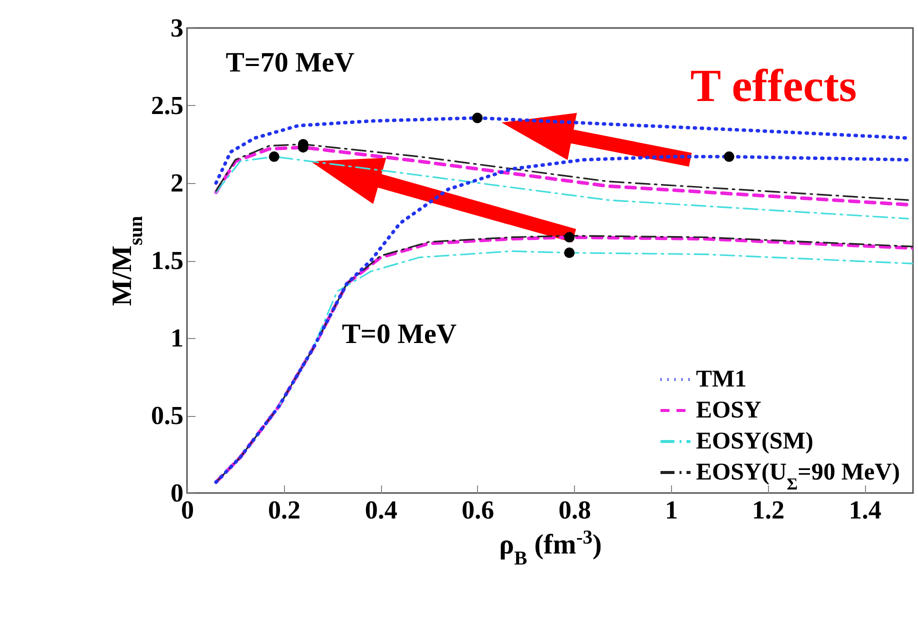 The height and width of the screenshot is (626, 918). Describe the element at coordinates (290, 63) in the screenshot. I see `annotation: T=70 MeV` at that location.